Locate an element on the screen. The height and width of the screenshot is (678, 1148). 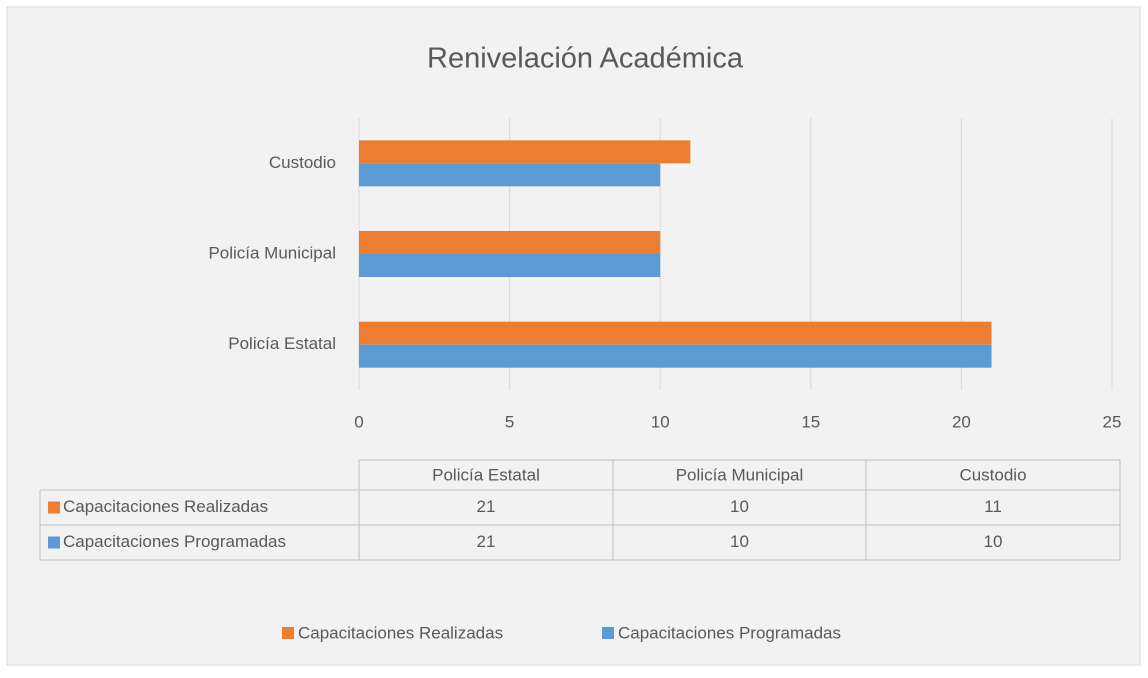
table-cell: 11 is located at coordinates (993, 506).